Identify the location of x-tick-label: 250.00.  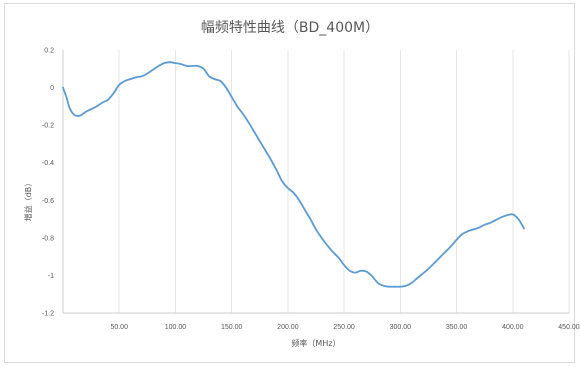
(344, 327).